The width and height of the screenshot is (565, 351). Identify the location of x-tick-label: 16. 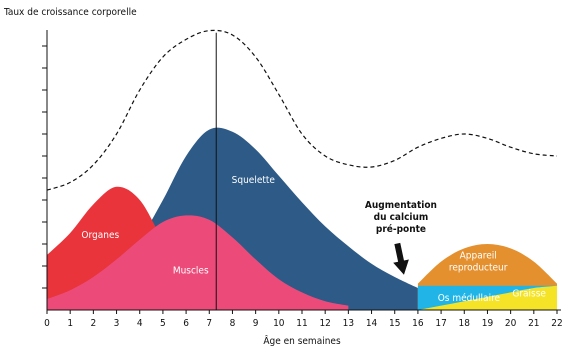
(418, 323).